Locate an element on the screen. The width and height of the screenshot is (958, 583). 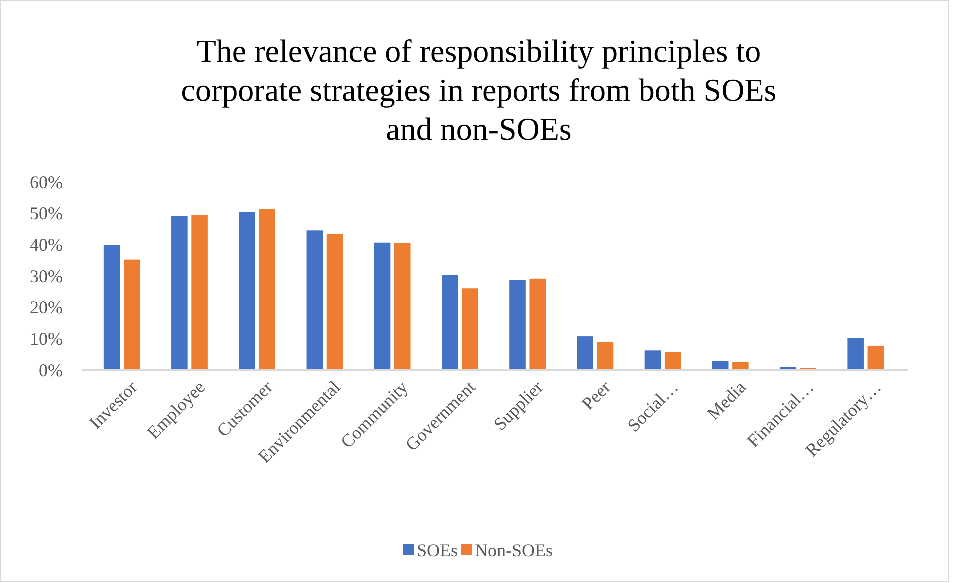
x-tick-label: Peer is located at coordinates (596, 395).